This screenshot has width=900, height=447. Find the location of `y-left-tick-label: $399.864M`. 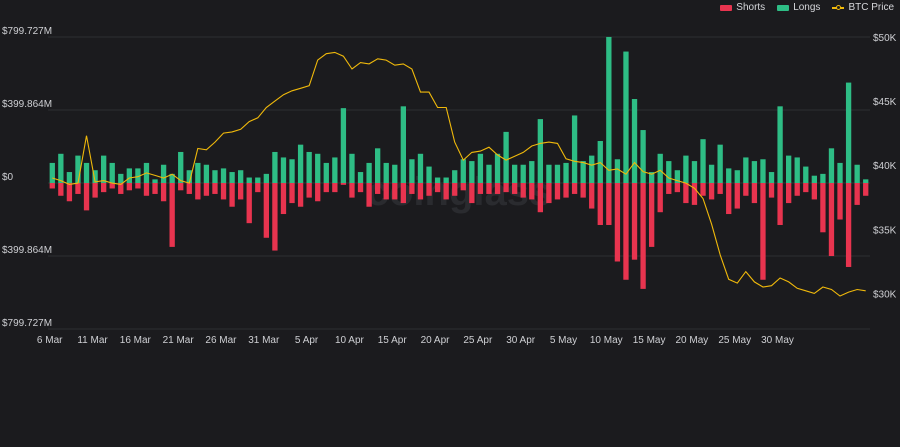

y-left-tick-label: $399.864M is located at coordinates (27, 250).